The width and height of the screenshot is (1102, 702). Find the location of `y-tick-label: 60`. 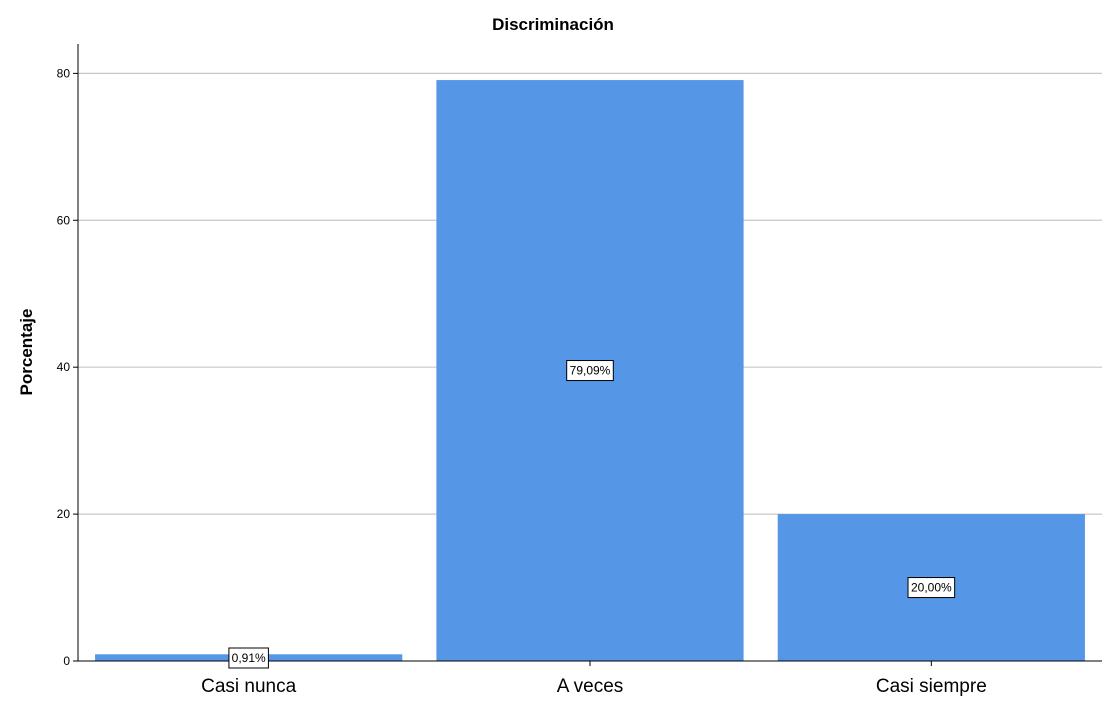

y-tick-label: 60 is located at coordinates (64, 220).